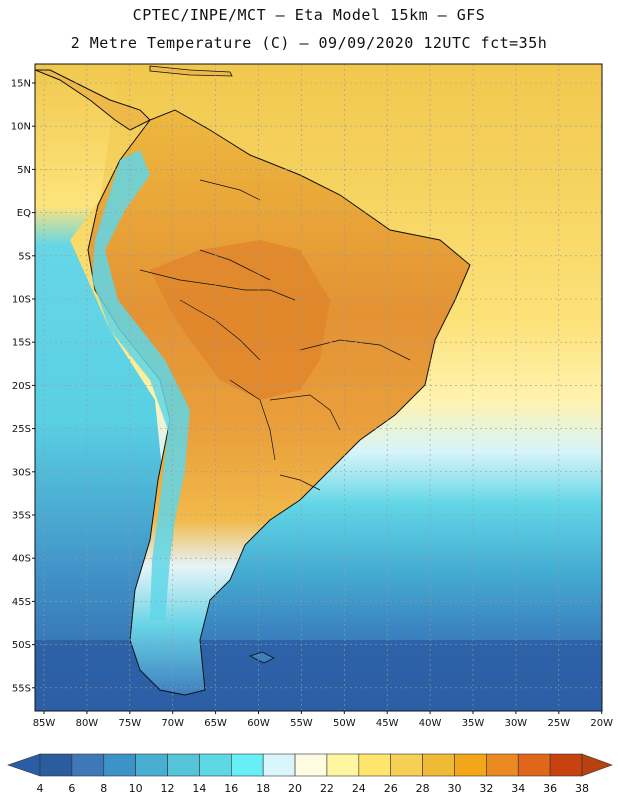 The height and width of the screenshot is (800, 618). I want to click on color-scale-bar: 4 6 8 10 12 14 16 18 20 22 24 26 28 30 32 34 36 38, so click(310, 774).